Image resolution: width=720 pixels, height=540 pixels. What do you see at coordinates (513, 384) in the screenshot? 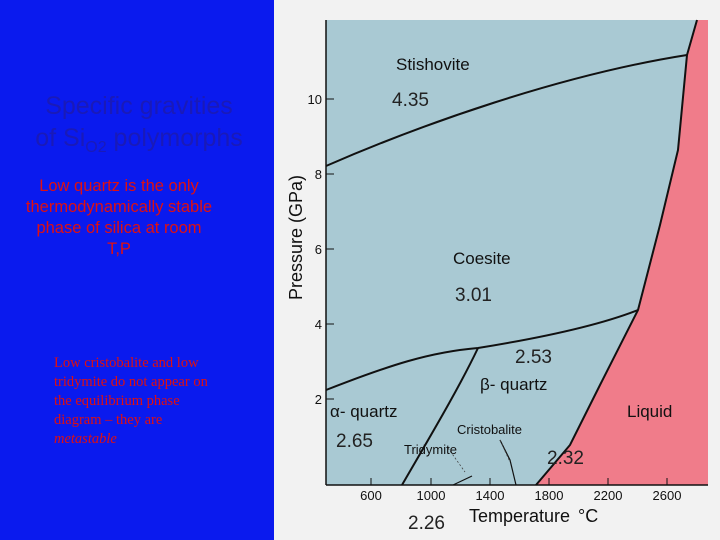
I see `label-beta-quartz: β- quartz` at bounding box center [513, 384].